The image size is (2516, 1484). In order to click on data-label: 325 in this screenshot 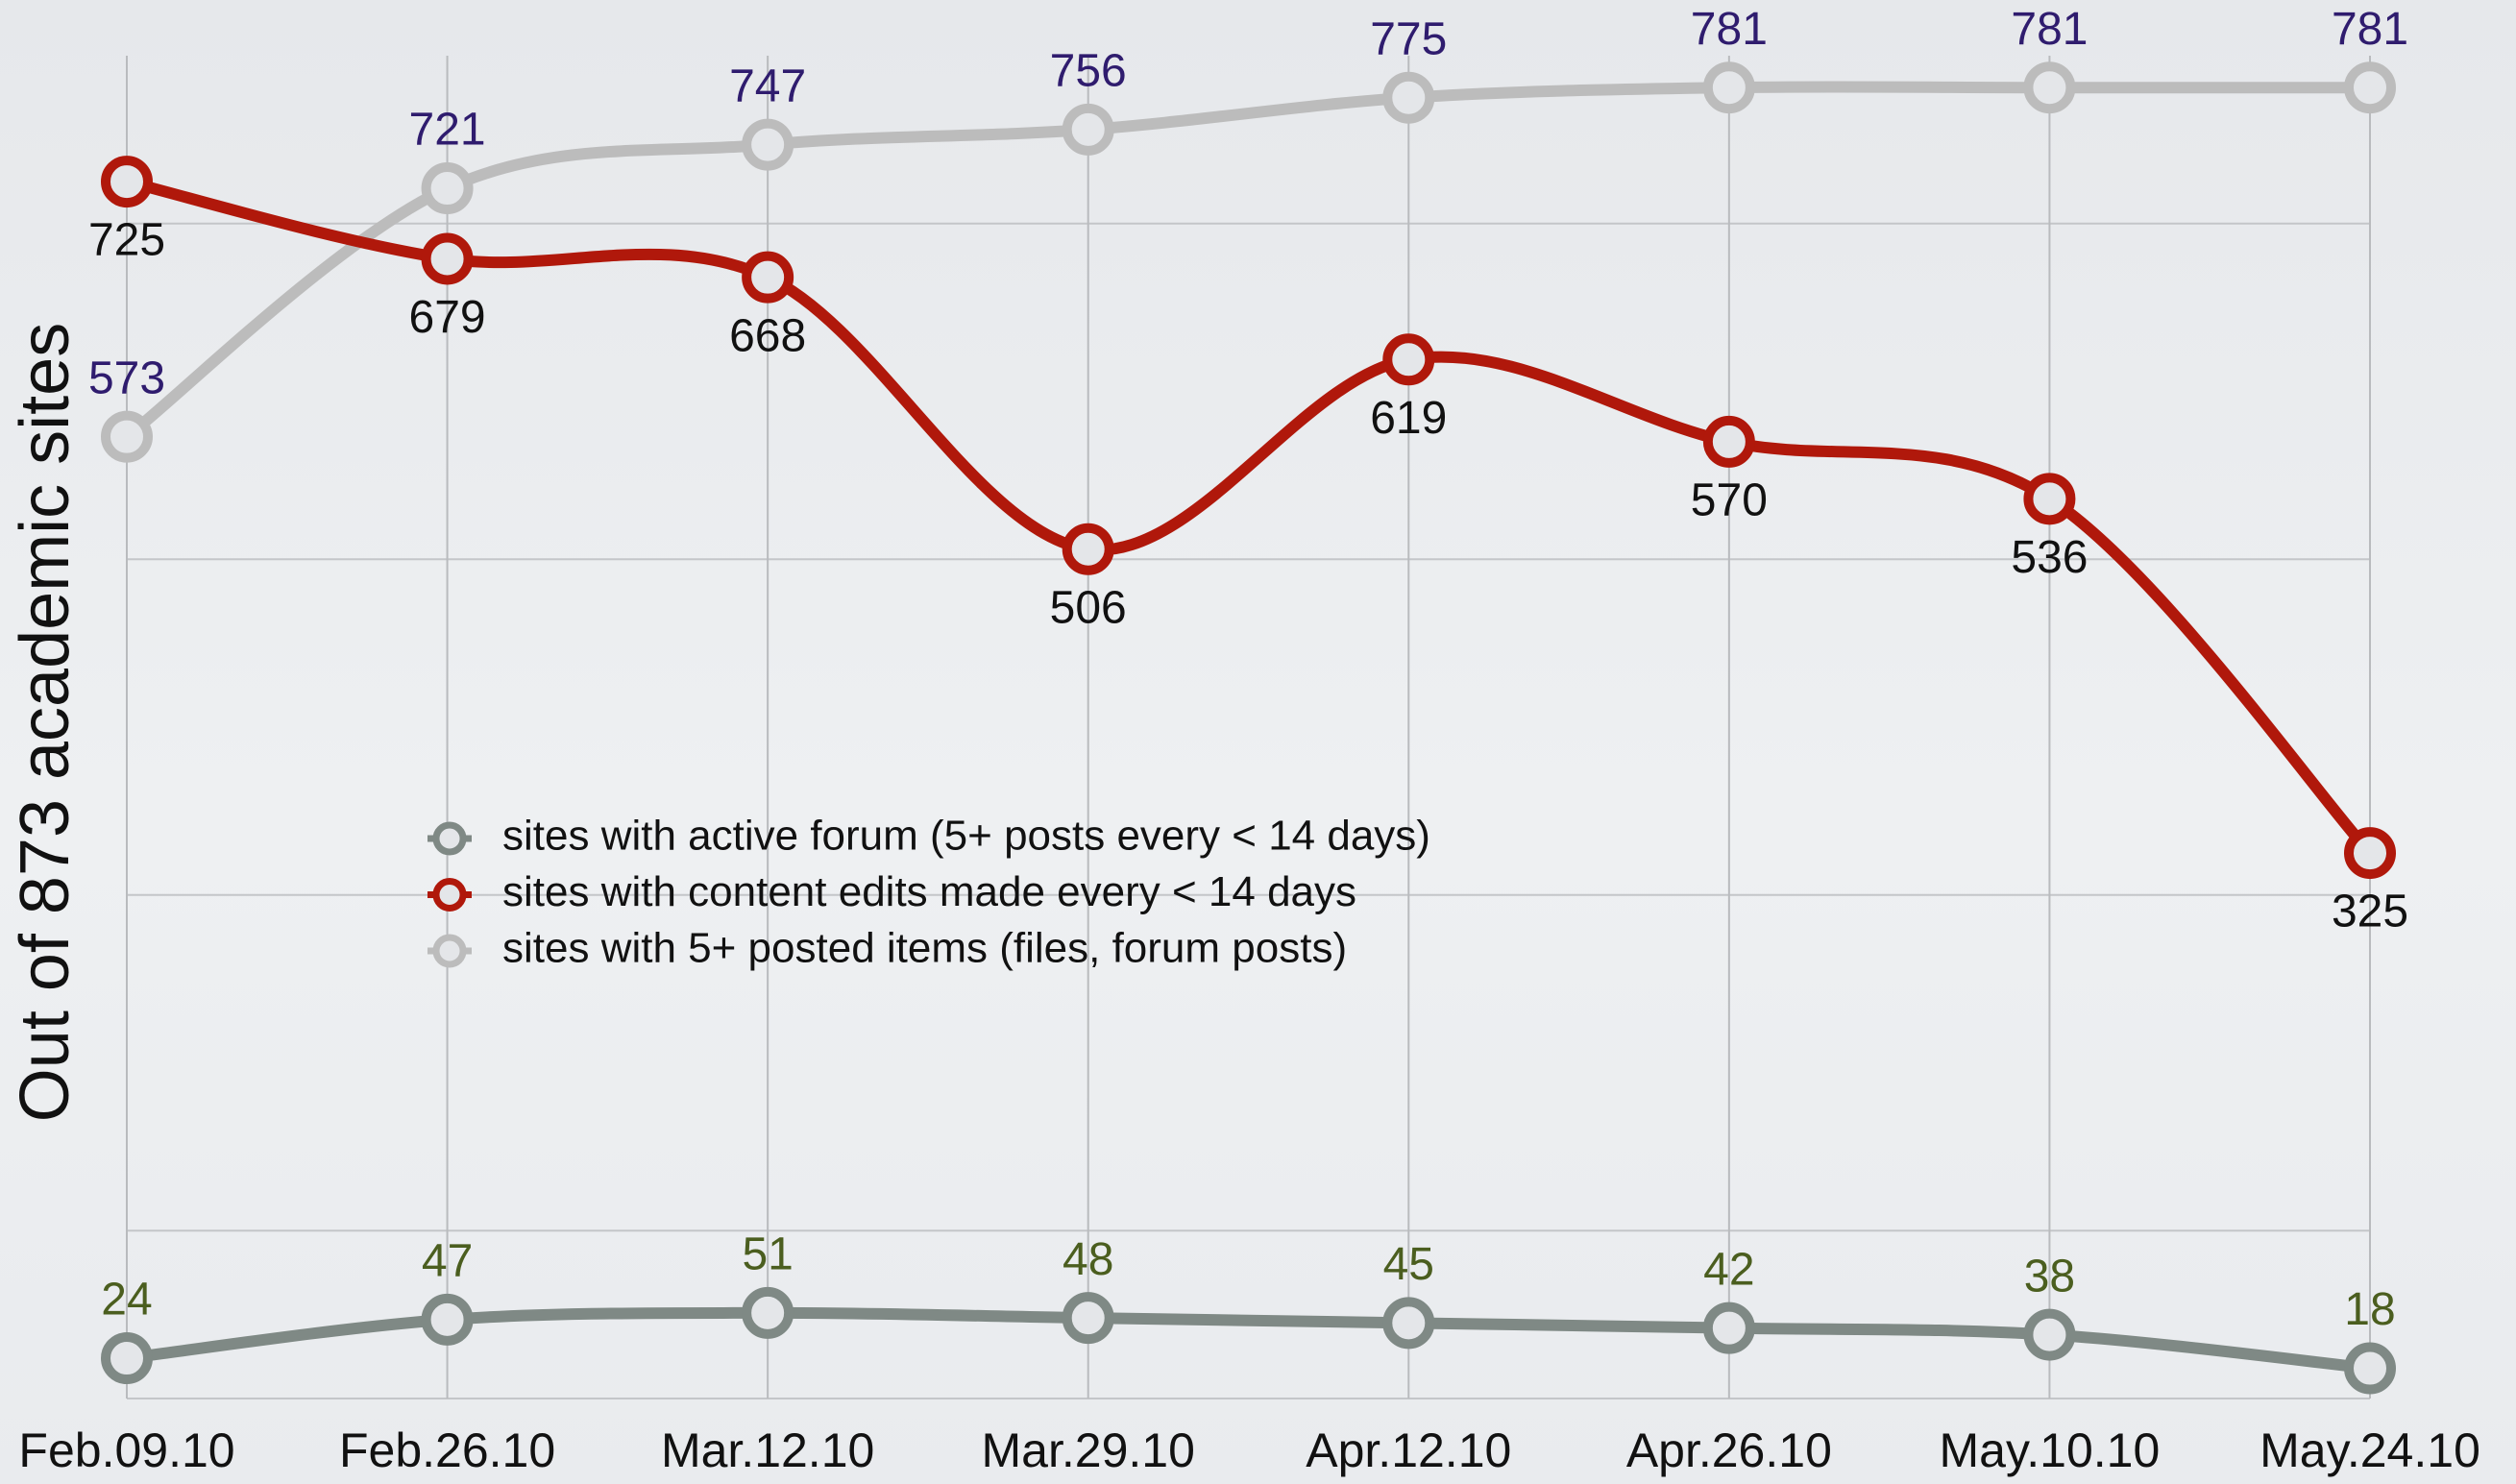, I will do `click(2370, 912)`.